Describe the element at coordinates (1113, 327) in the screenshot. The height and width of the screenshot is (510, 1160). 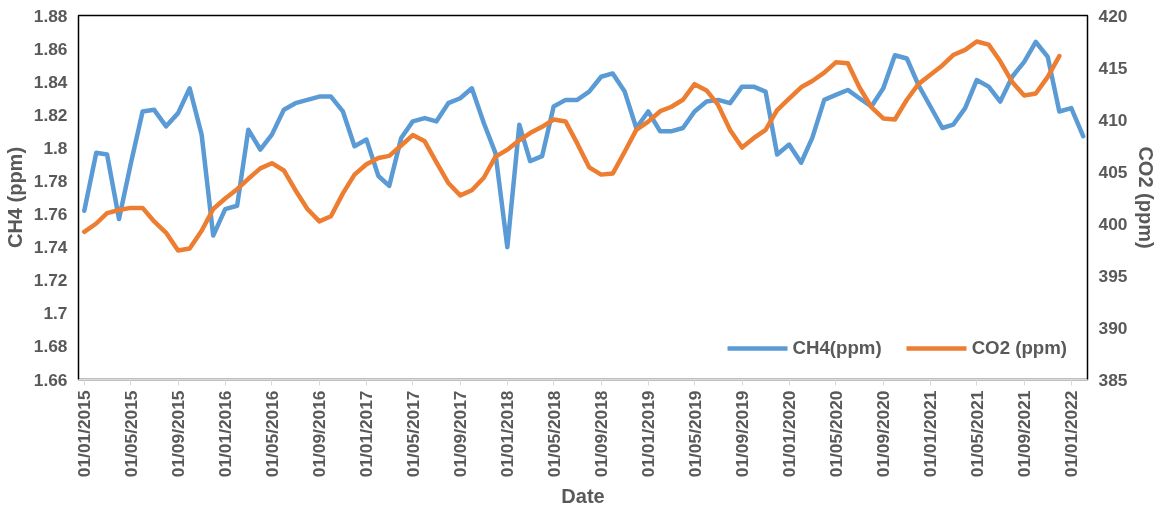
I see `y2-tick-label: 390` at that location.